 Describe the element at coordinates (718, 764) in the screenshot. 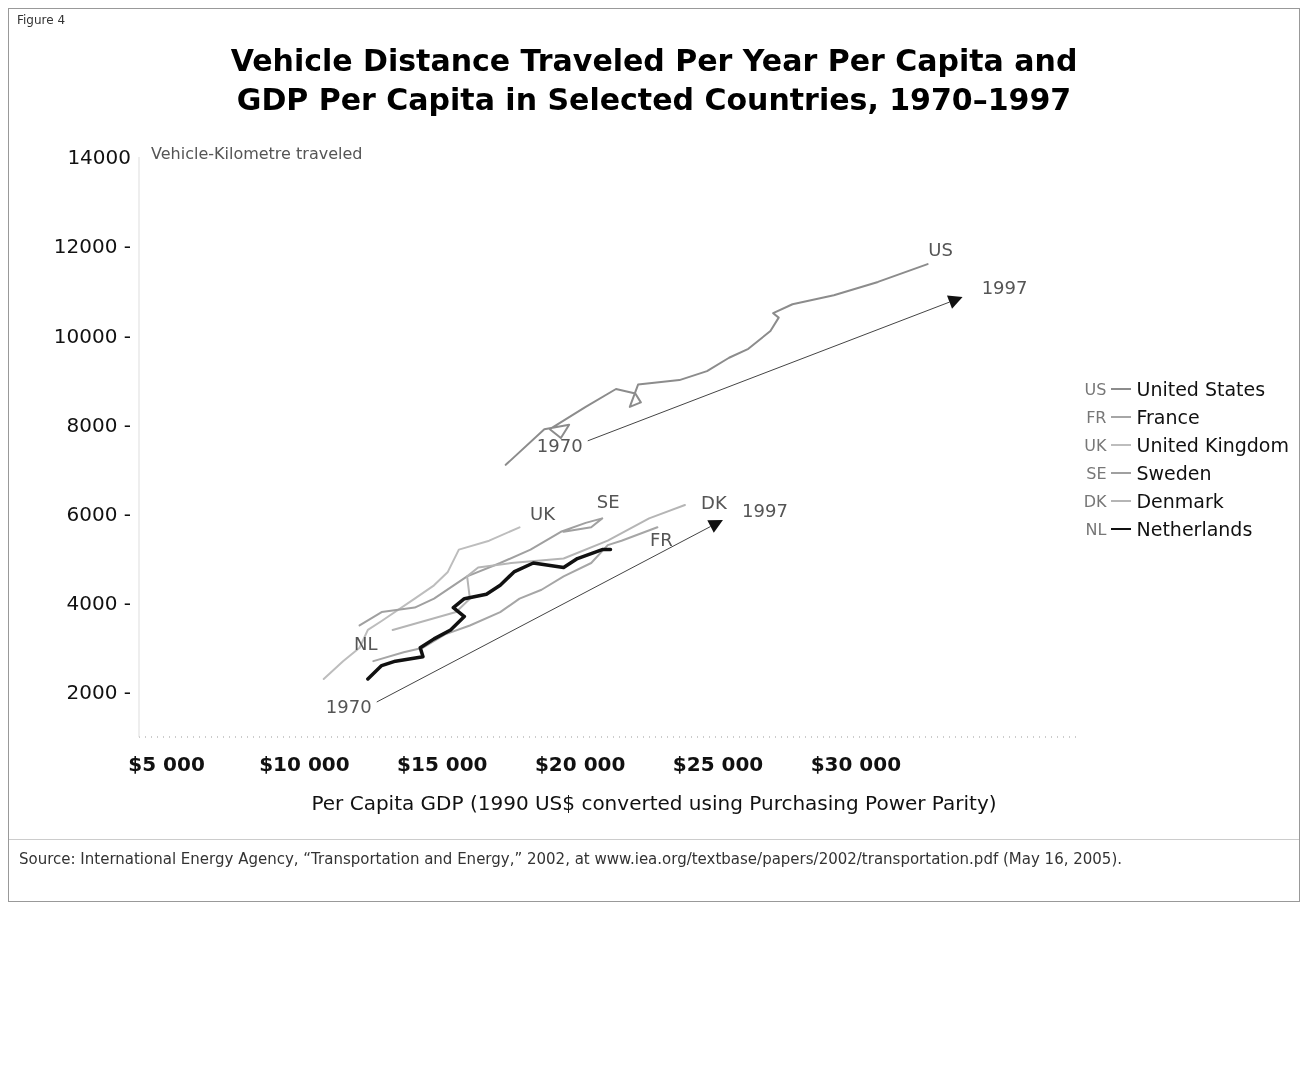

I see `x-tick-label: $25 000` at that location.